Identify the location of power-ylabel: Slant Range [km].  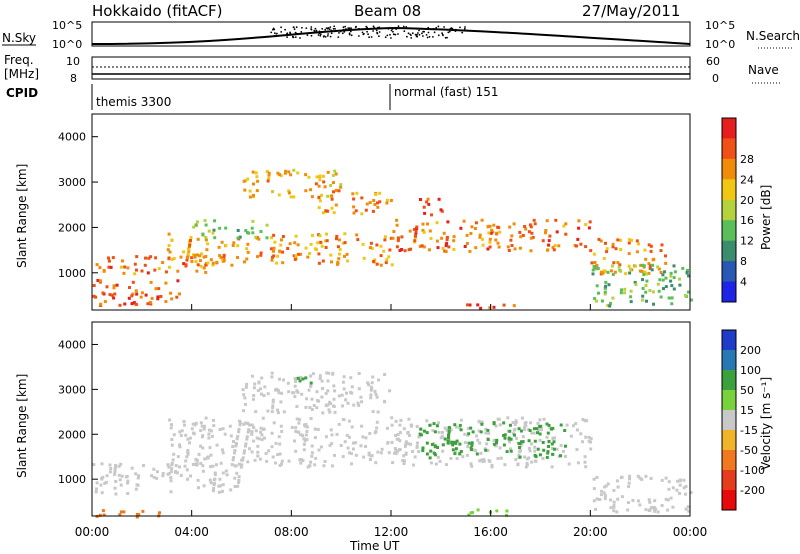
(22, 216).